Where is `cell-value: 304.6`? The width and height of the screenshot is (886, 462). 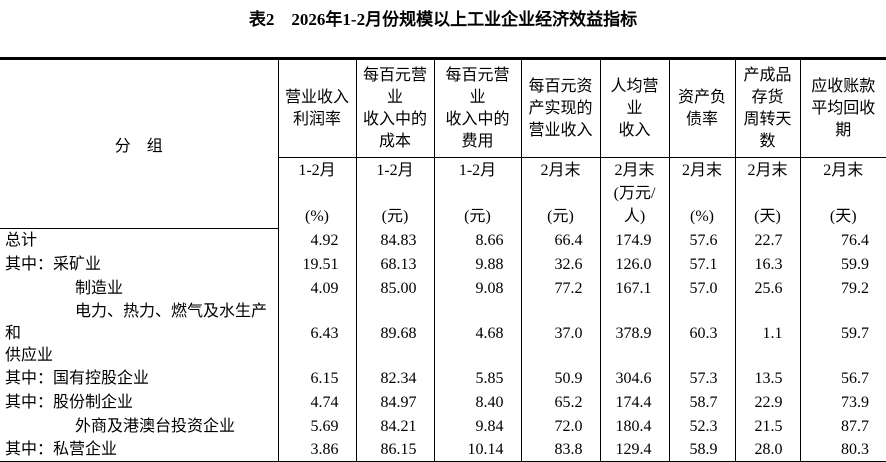
cell-value: 304.6 is located at coordinates (635, 378).